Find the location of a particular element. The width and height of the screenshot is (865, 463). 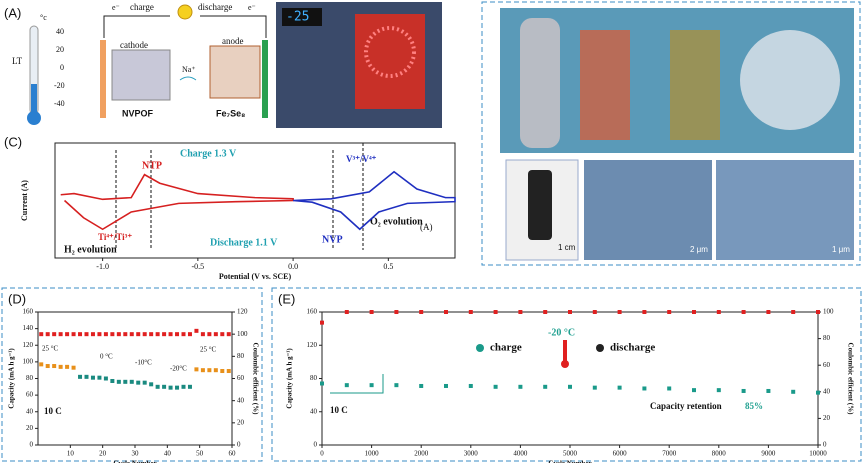

thermo-tick: 20 is located at coordinates (60, 49).